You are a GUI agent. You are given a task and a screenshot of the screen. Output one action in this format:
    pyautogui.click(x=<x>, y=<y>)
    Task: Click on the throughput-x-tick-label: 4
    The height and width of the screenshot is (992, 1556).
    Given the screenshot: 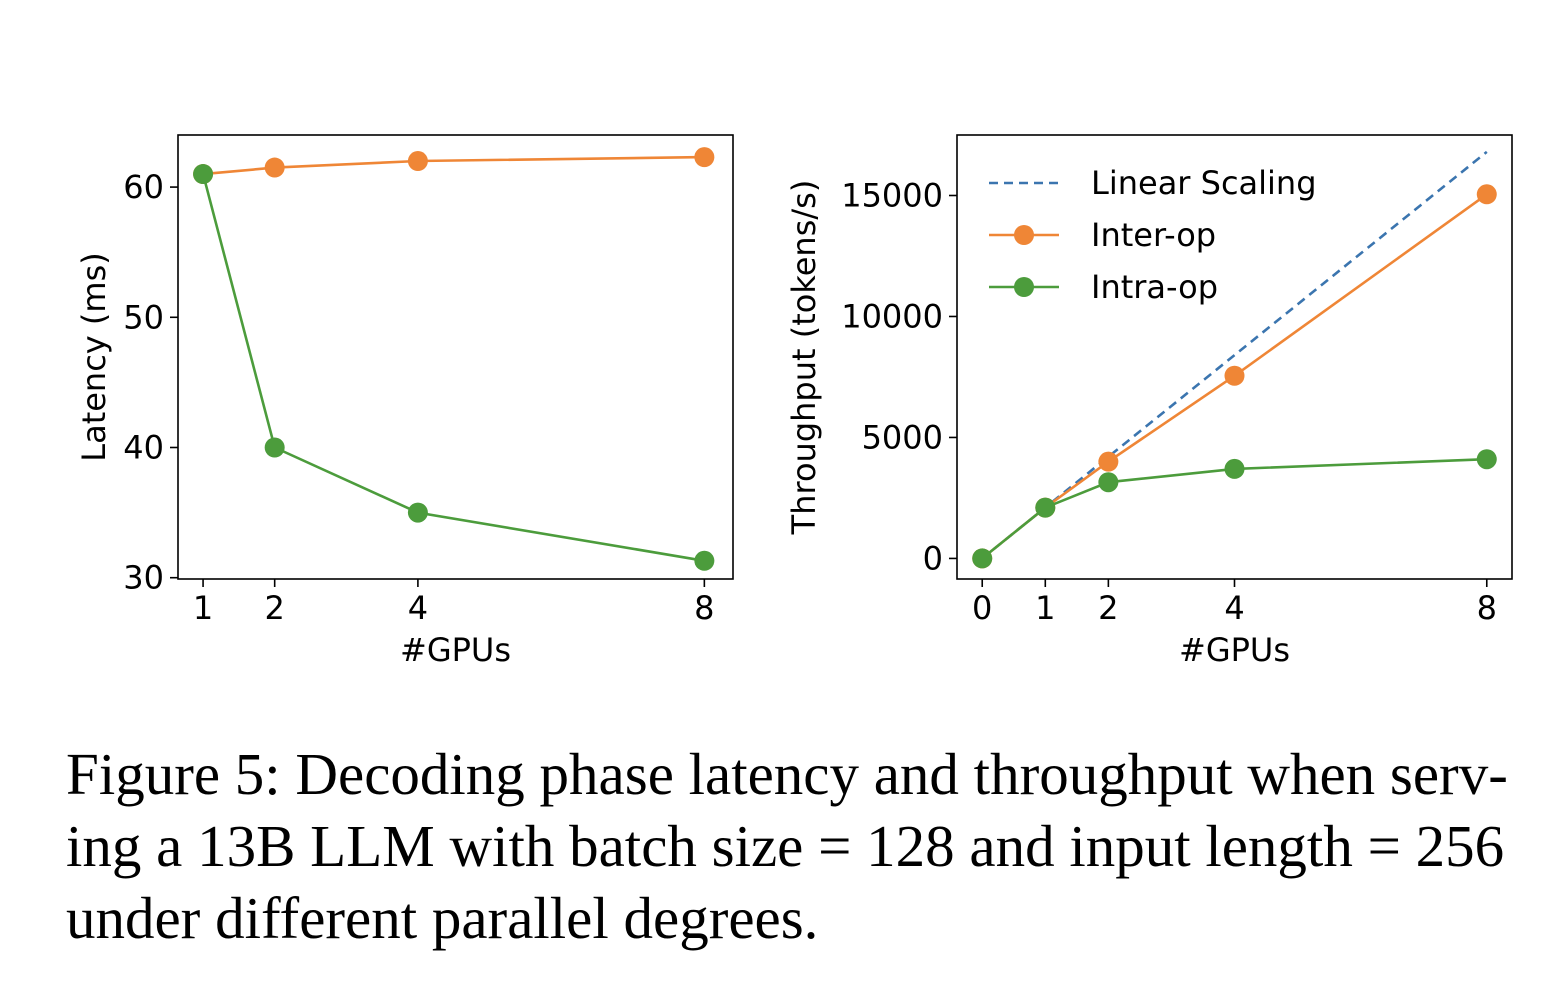 What is the action you would take?
    pyautogui.click(x=1234, y=608)
    